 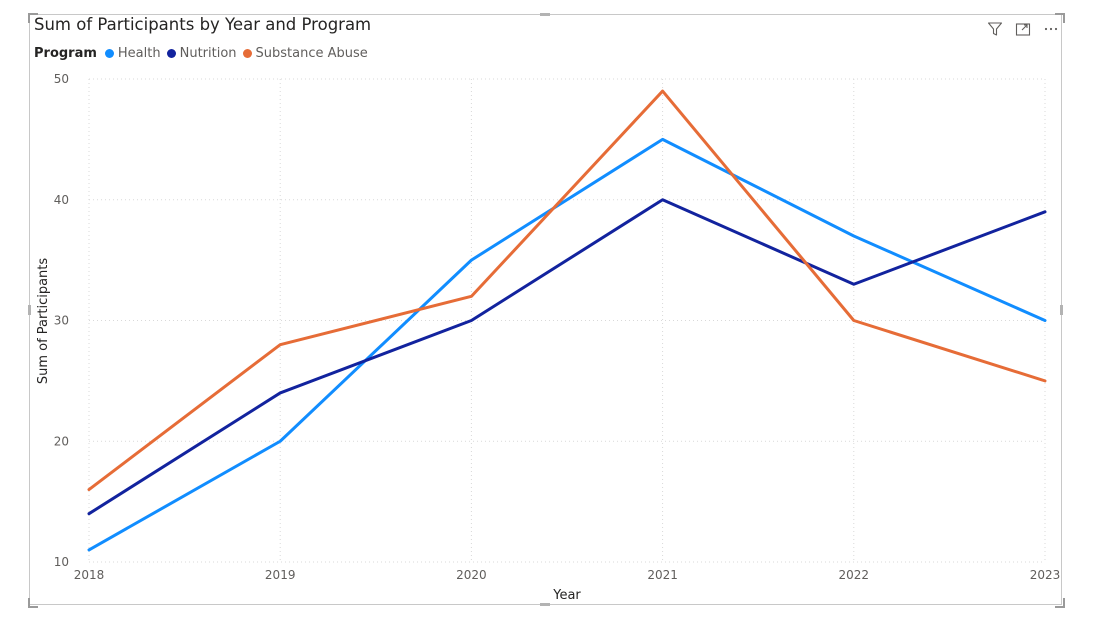 What do you see at coordinates (995, 29) in the screenshot?
I see `filter-icon` at bounding box center [995, 29].